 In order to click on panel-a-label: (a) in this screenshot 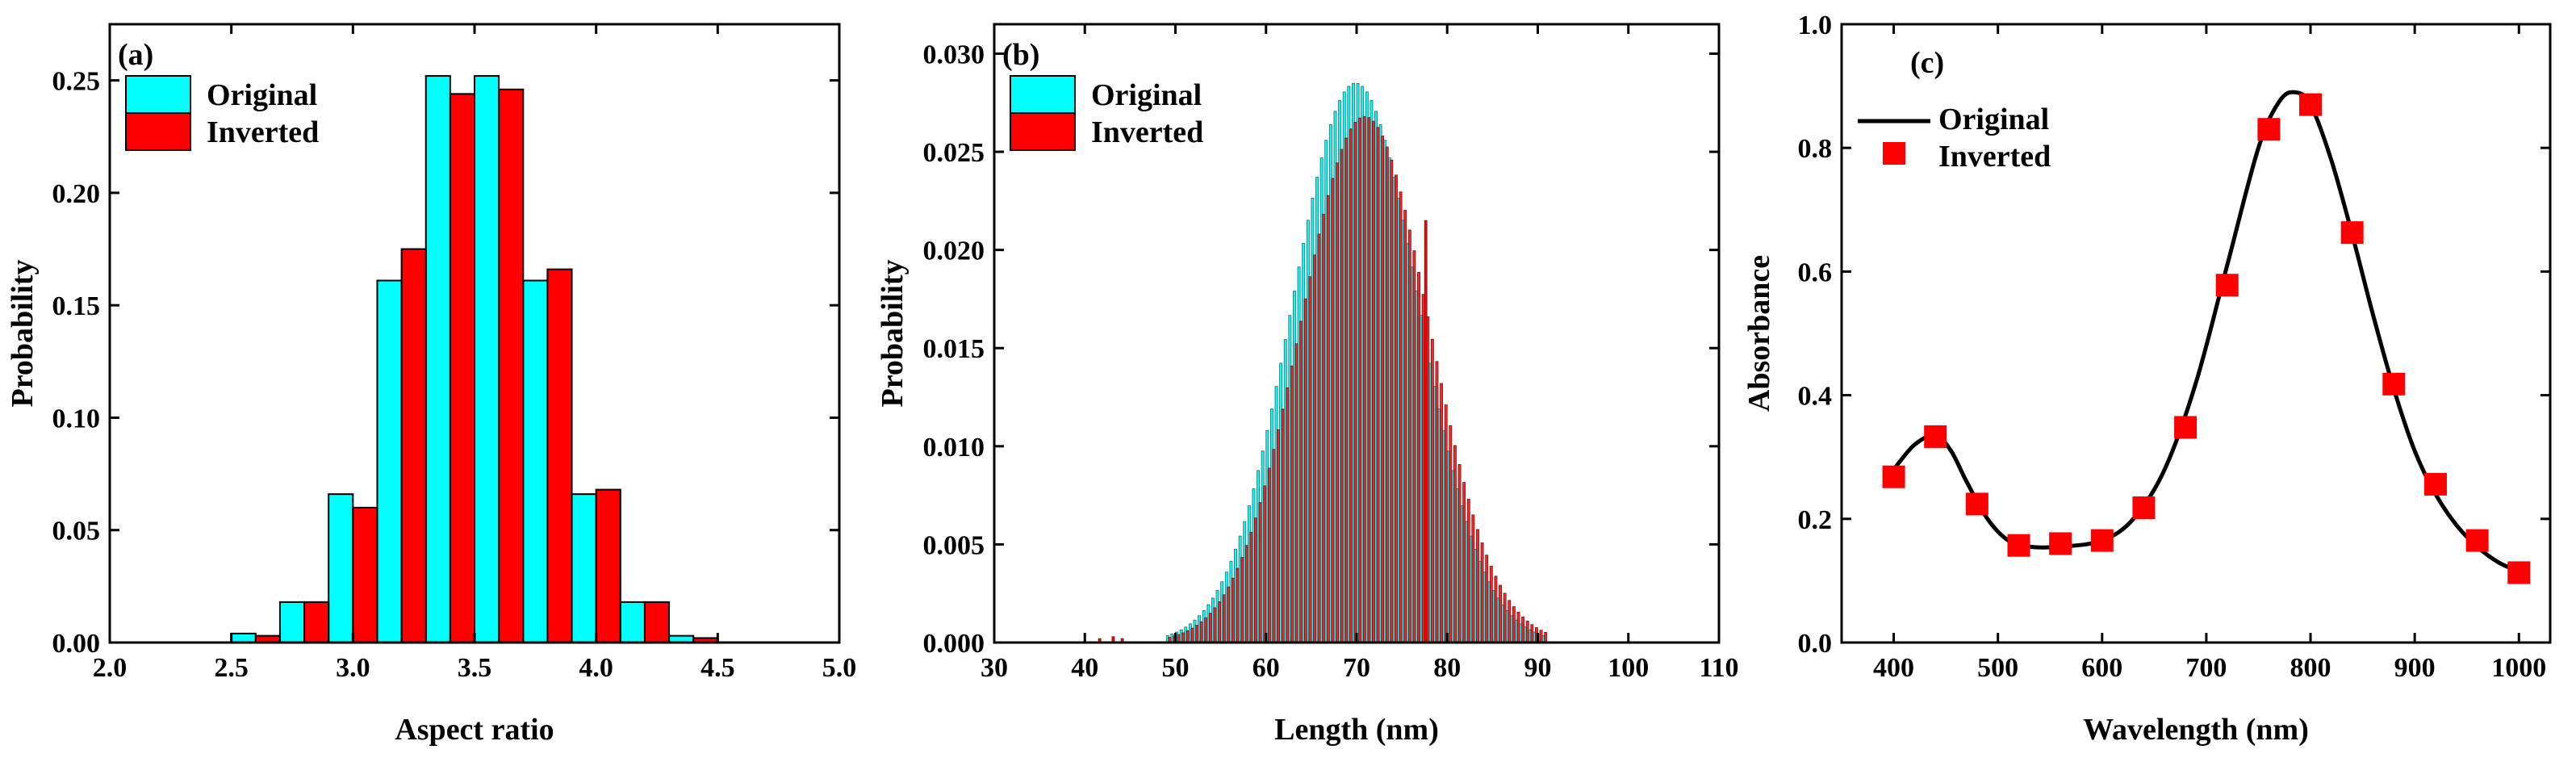, I will do `click(135, 55)`.